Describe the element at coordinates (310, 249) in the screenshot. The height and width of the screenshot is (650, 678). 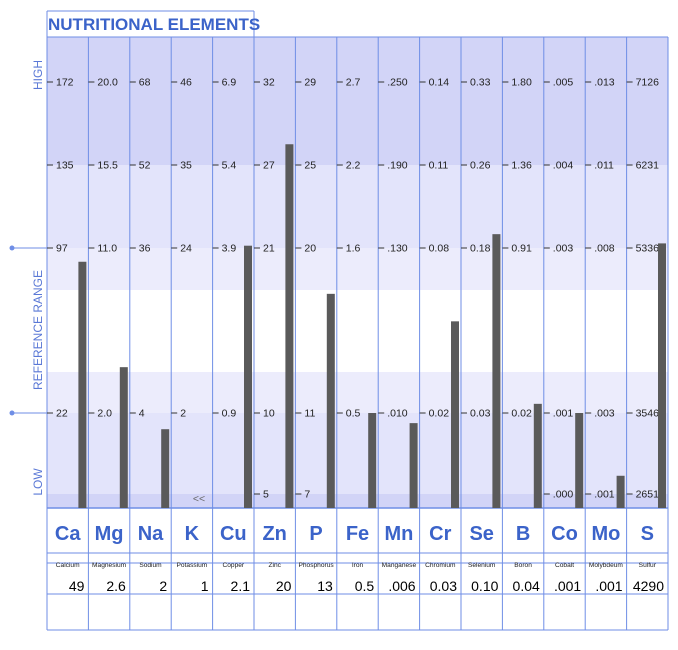
I see `tick-label: 20` at that location.